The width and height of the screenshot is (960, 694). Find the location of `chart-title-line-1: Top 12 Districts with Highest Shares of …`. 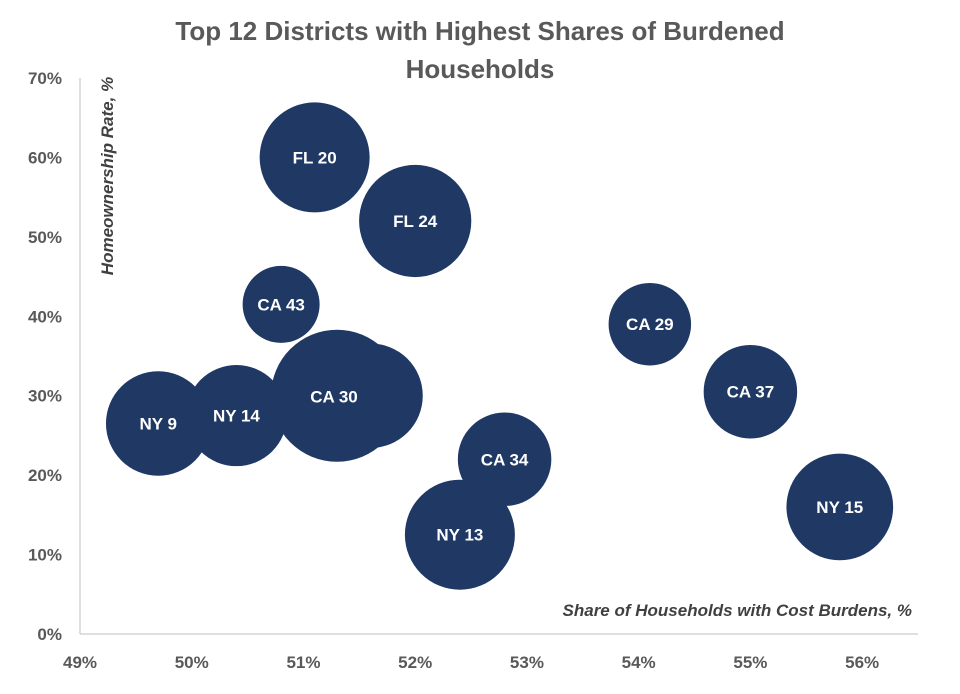

chart-title-line-1: Top 12 Districts with Highest Shares of … is located at coordinates (480, 31).